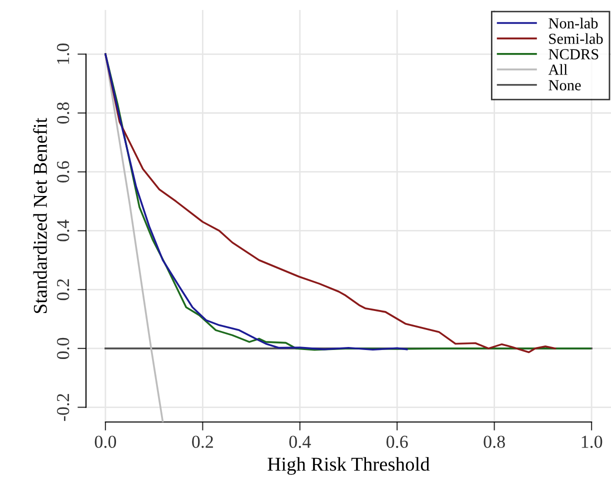 The image size is (611, 491). What do you see at coordinates (63, 113) in the screenshot?
I see `y-tick-label: 0.8` at bounding box center [63, 113].